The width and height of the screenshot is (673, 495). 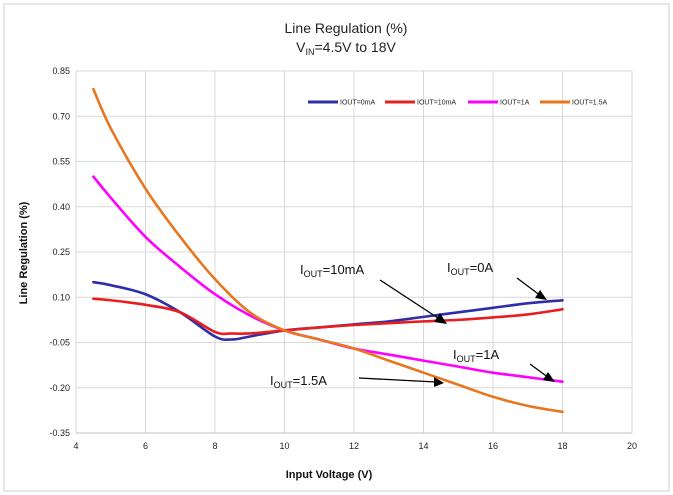 What do you see at coordinates (493, 446) in the screenshot?
I see `x-tick-label: 16` at bounding box center [493, 446].